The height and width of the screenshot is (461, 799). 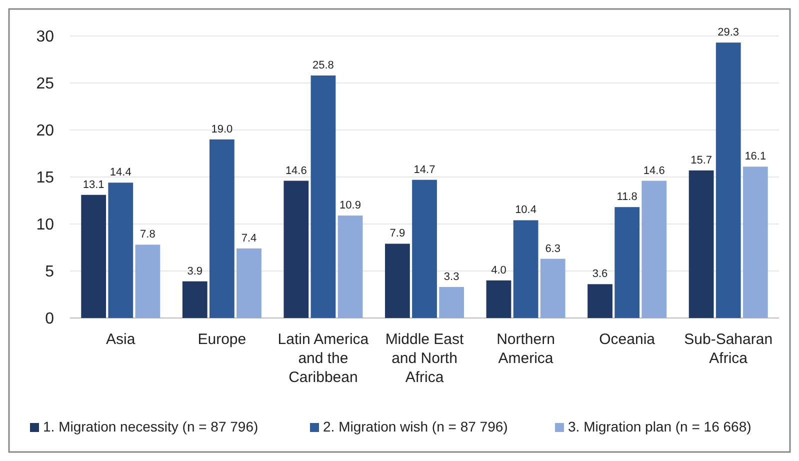 I want to click on data-label: 14.4, so click(x=121, y=172).